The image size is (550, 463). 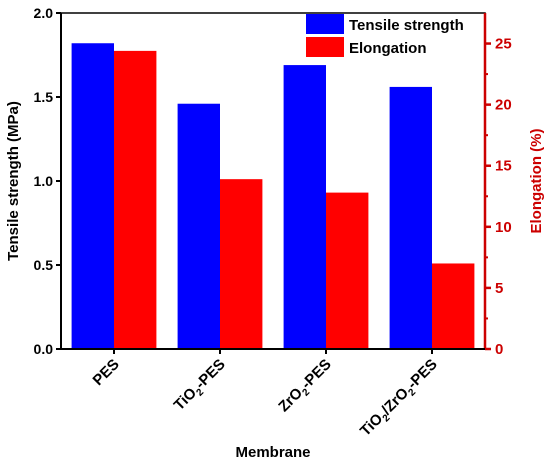 I want to click on x-tick-label-zro2-pes: ZrO2-PES, so click(x=306, y=387).